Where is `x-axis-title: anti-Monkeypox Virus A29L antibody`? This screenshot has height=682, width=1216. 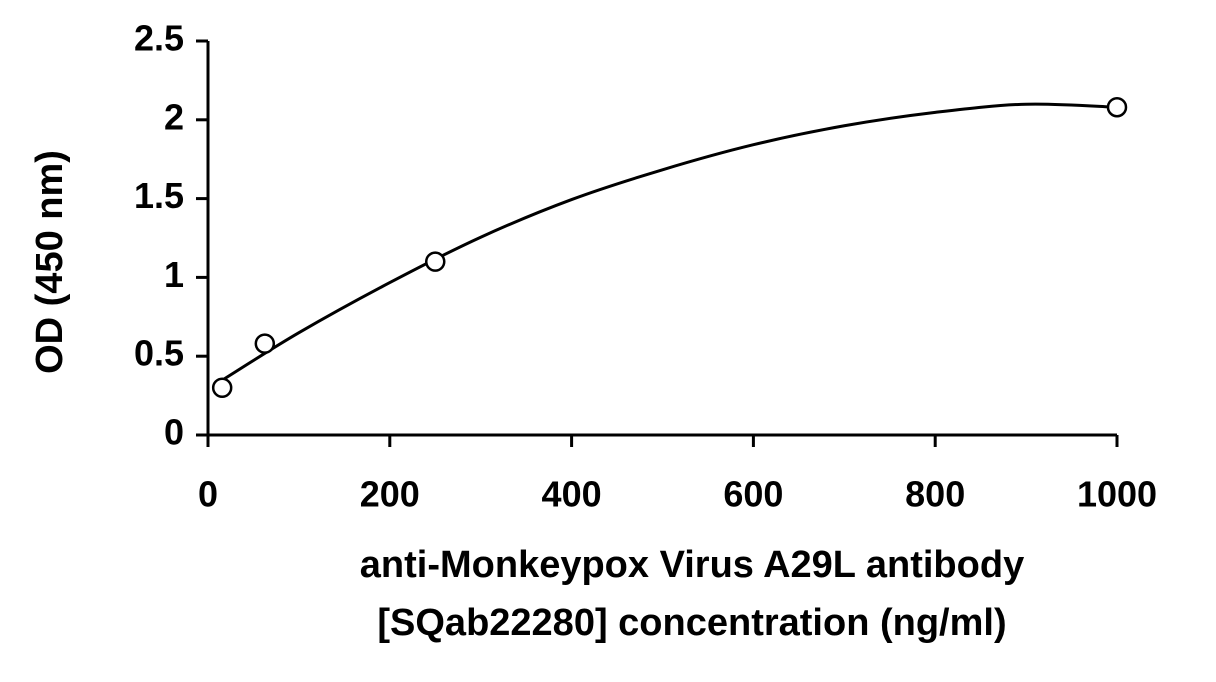 x-axis-title: anti-Monkeypox Virus A29L antibody is located at coordinates (692, 565).